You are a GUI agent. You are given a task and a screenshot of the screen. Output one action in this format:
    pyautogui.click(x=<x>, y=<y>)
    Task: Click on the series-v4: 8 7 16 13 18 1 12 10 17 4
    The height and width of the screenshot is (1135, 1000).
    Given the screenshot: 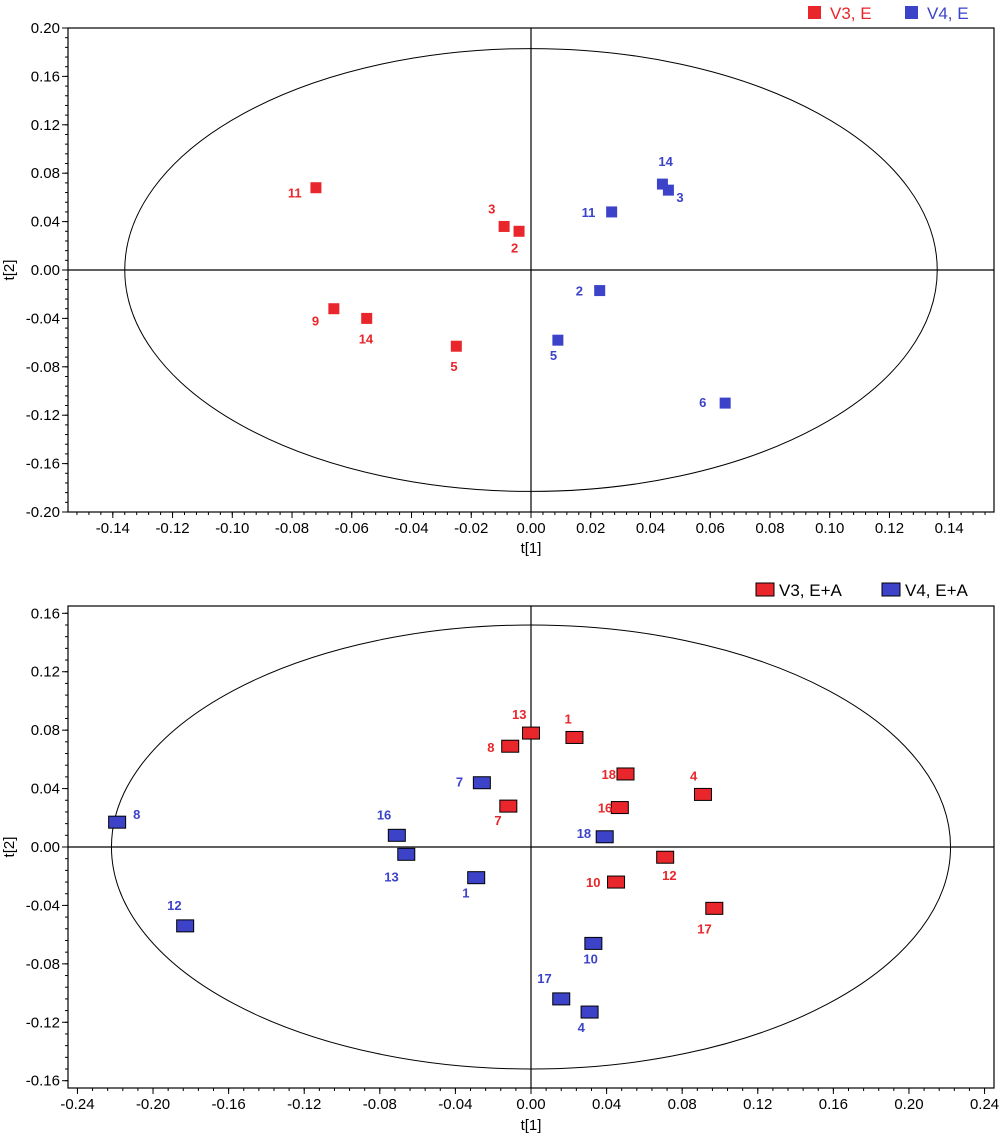 What is the action you would take?
    pyautogui.click(x=361, y=905)
    